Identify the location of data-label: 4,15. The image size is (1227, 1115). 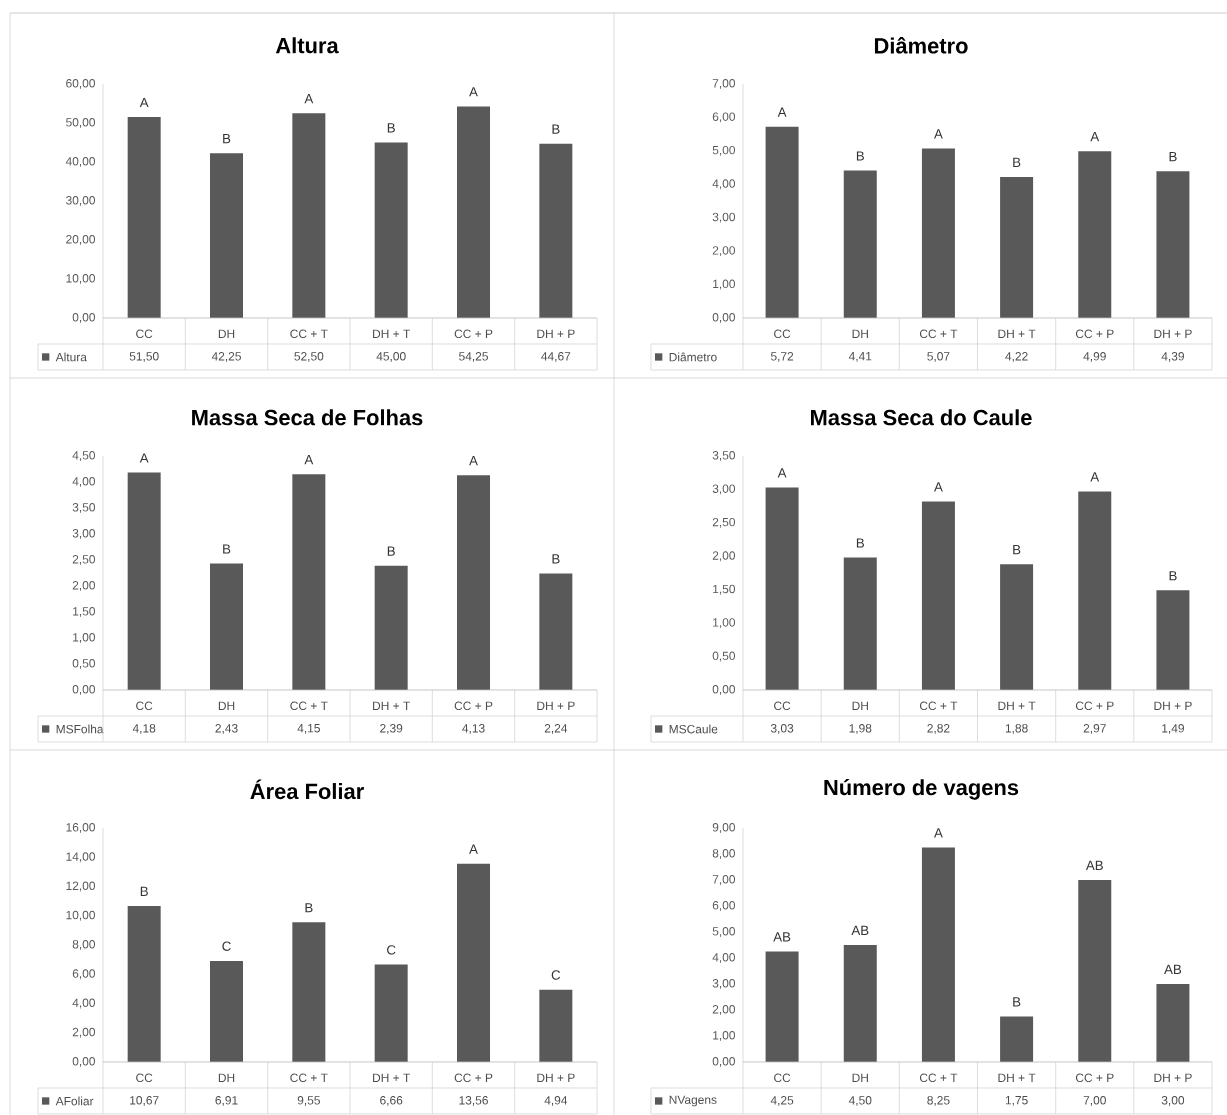
(308, 729).